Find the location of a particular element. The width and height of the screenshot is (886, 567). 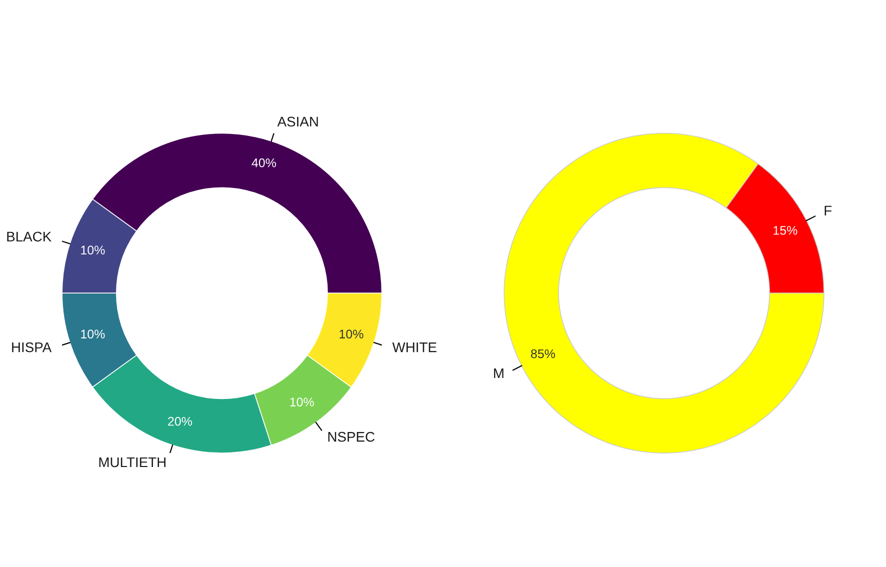

slice-label: WHITE is located at coordinates (414, 347).